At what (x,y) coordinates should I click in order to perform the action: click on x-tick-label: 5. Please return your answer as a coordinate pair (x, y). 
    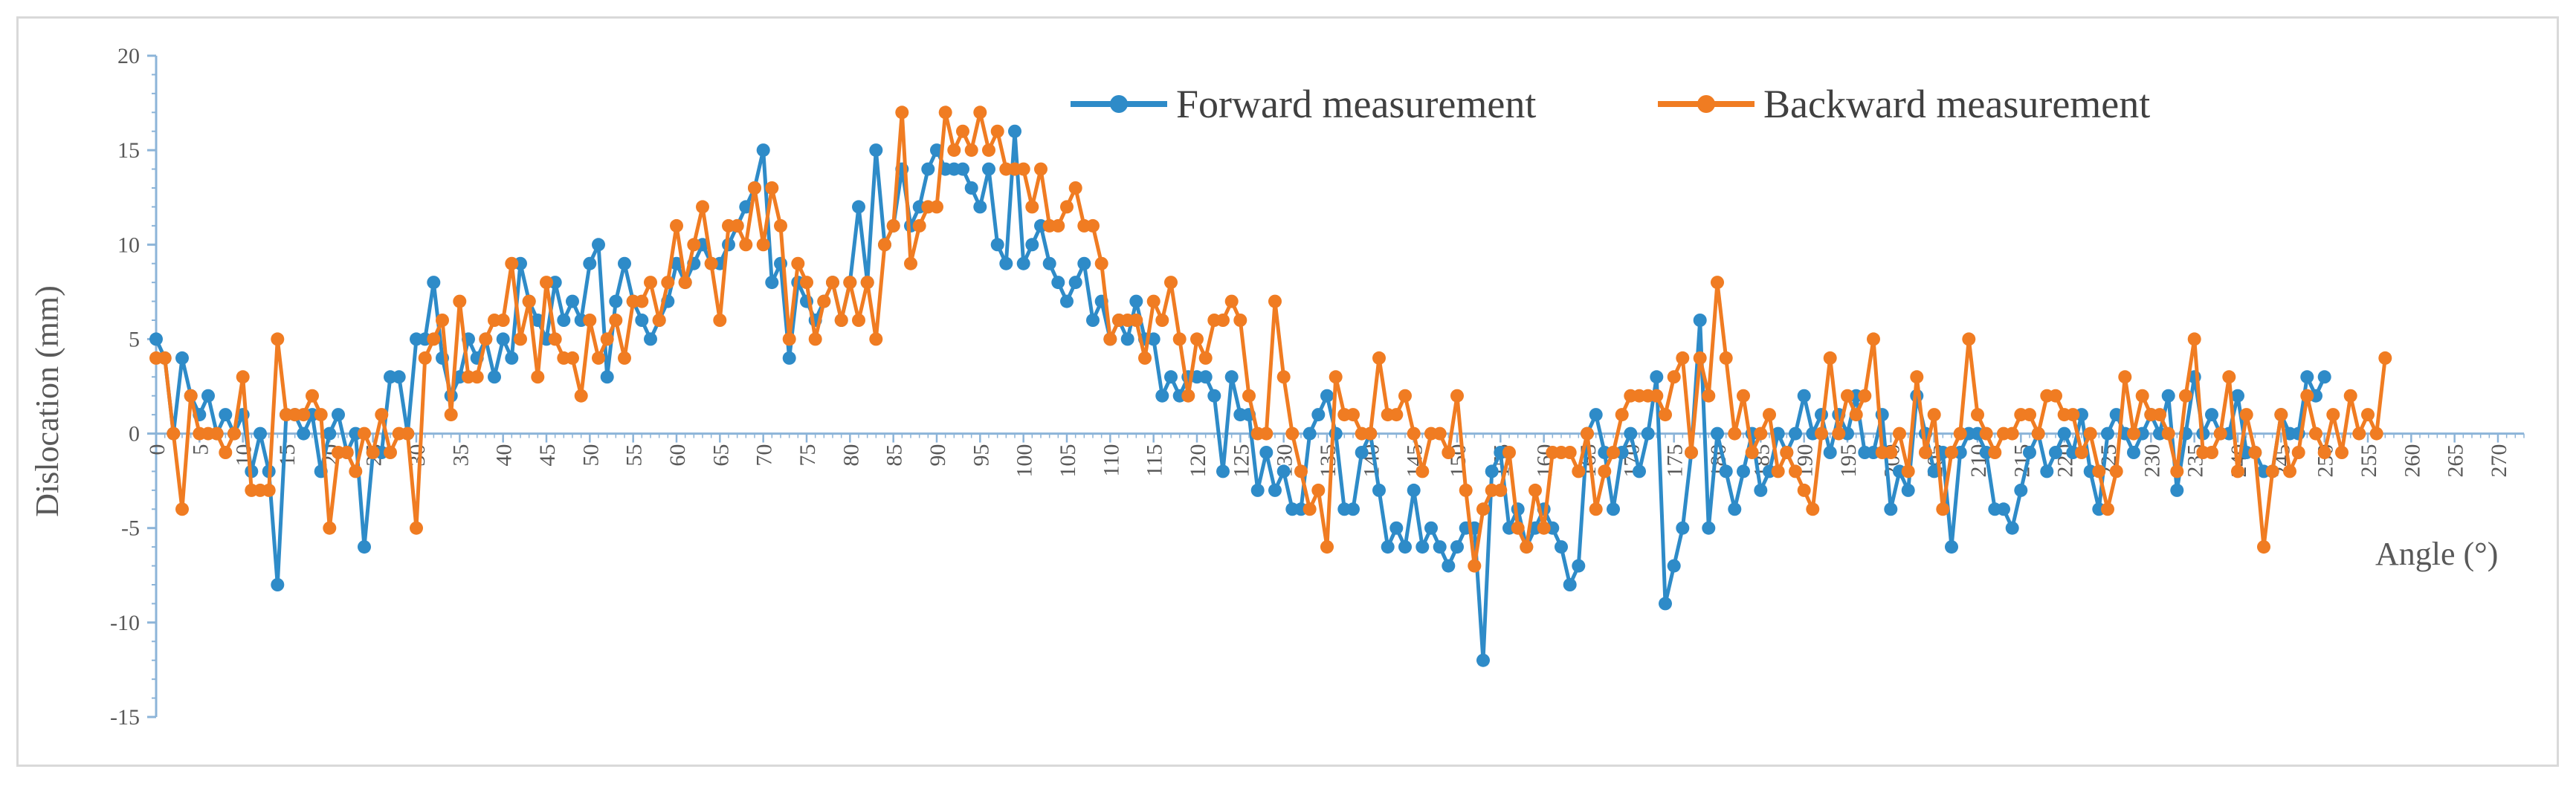
    Looking at the image, I should click on (200, 449).